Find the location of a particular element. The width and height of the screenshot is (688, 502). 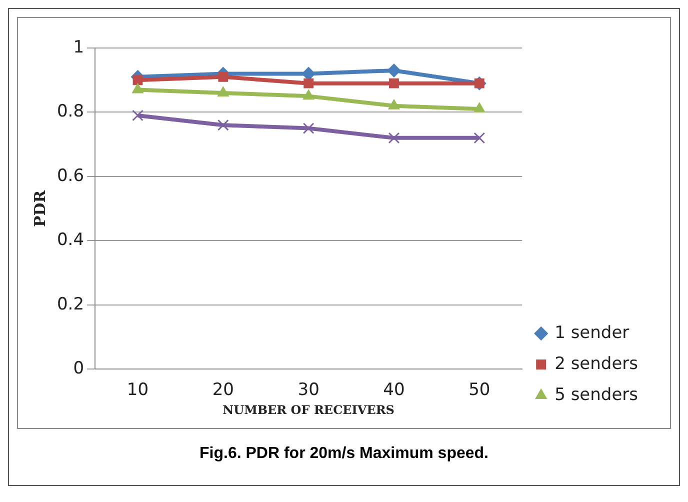

legend-label: 5 senders is located at coordinates (596, 394).